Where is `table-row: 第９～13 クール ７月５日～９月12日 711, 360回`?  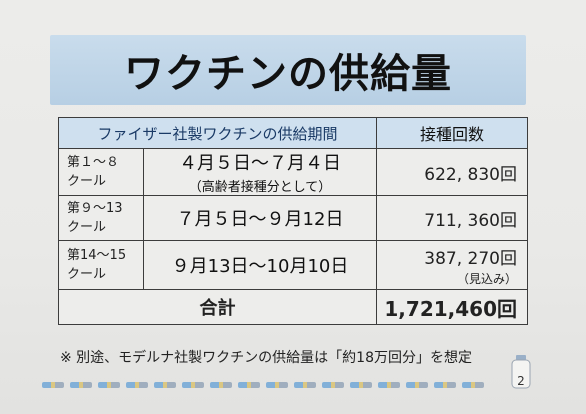 table-row: 第９～13 クール ７月５日～９月12日 711, 360回 is located at coordinates (293, 218).